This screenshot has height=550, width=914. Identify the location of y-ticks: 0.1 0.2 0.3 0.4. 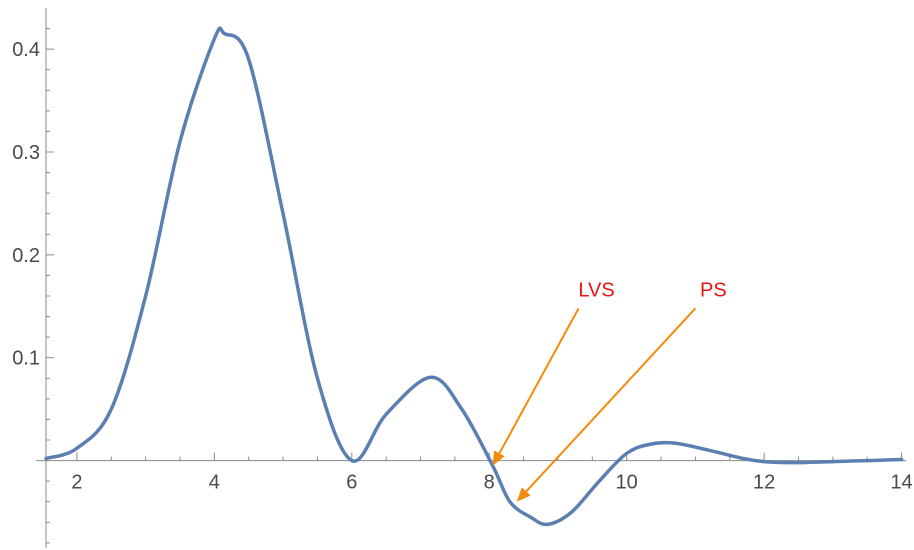
(33, 286).